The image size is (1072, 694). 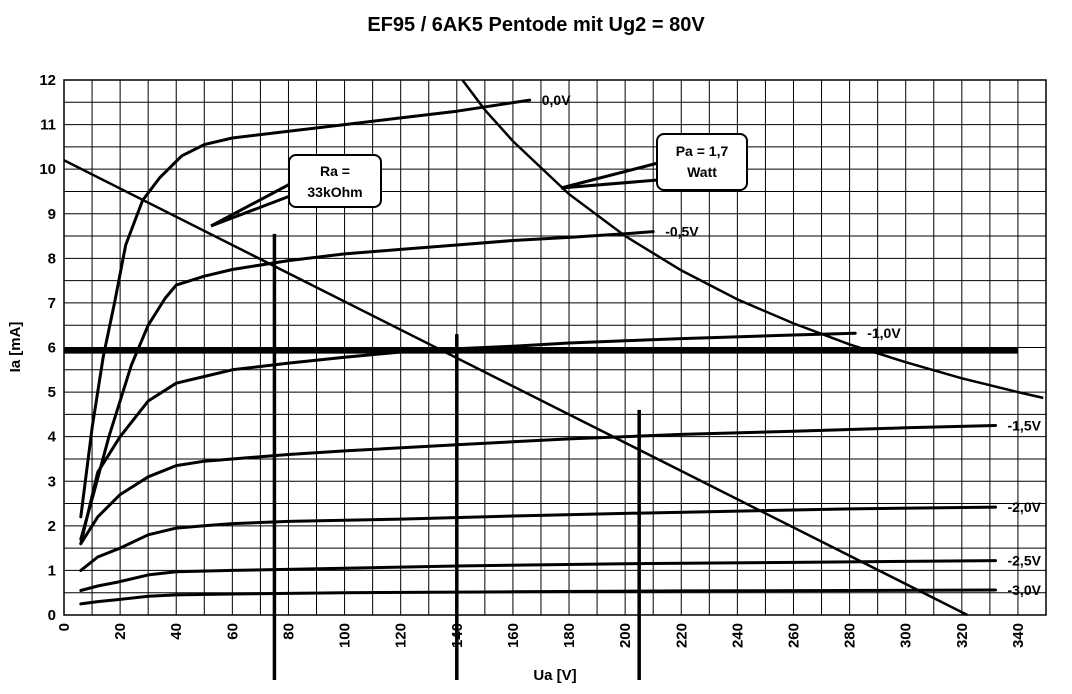 What do you see at coordinates (47, 80) in the screenshot?
I see `y-tick-label: 12` at bounding box center [47, 80].